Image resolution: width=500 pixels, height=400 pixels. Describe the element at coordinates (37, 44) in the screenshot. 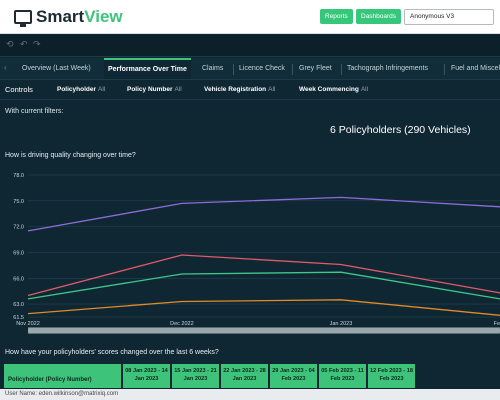

I see `redo-icon: ↷` at that location.